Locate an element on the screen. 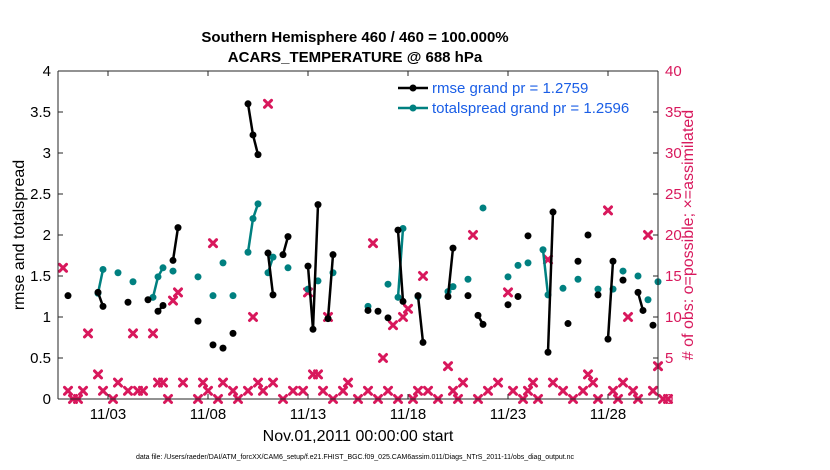 The height and width of the screenshot is (470, 830). legend-spread-marker is located at coordinates (413, 108).